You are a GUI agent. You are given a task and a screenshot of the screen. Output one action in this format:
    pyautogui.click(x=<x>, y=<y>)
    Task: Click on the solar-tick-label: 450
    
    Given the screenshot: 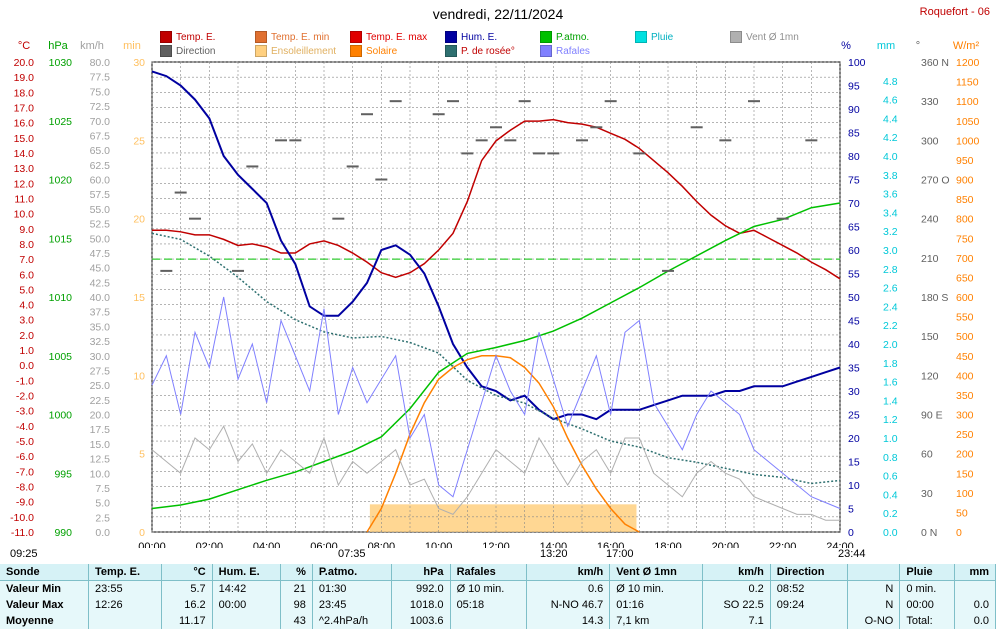 What is the action you would take?
    pyautogui.click(x=965, y=357)
    